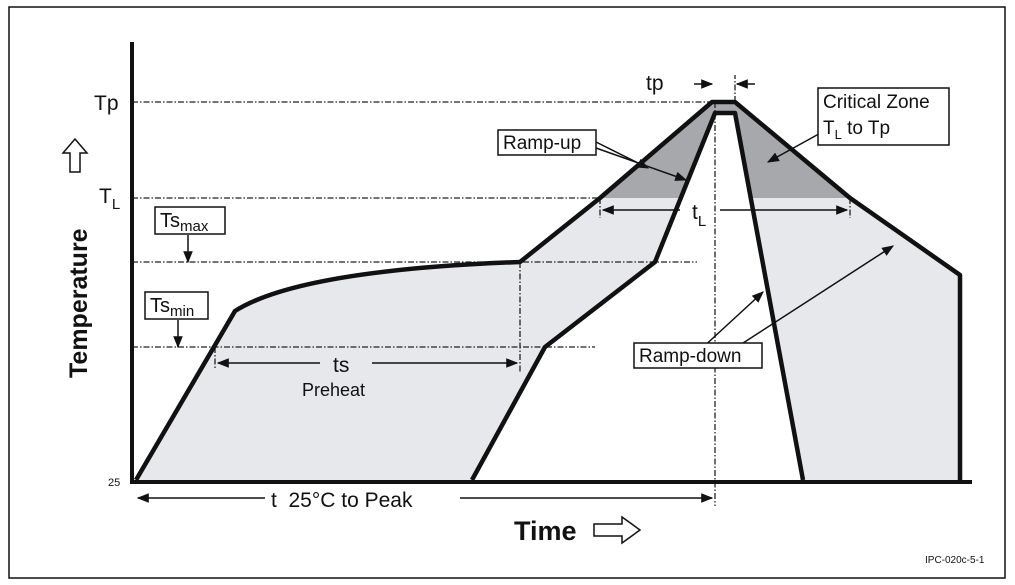 The width and height of the screenshot is (1015, 585). What do you see at coordinates (342, 500) in the screenshot?
I see `t-to-peak-label: t 25°C to Peak` at bounding box center [342, 500].